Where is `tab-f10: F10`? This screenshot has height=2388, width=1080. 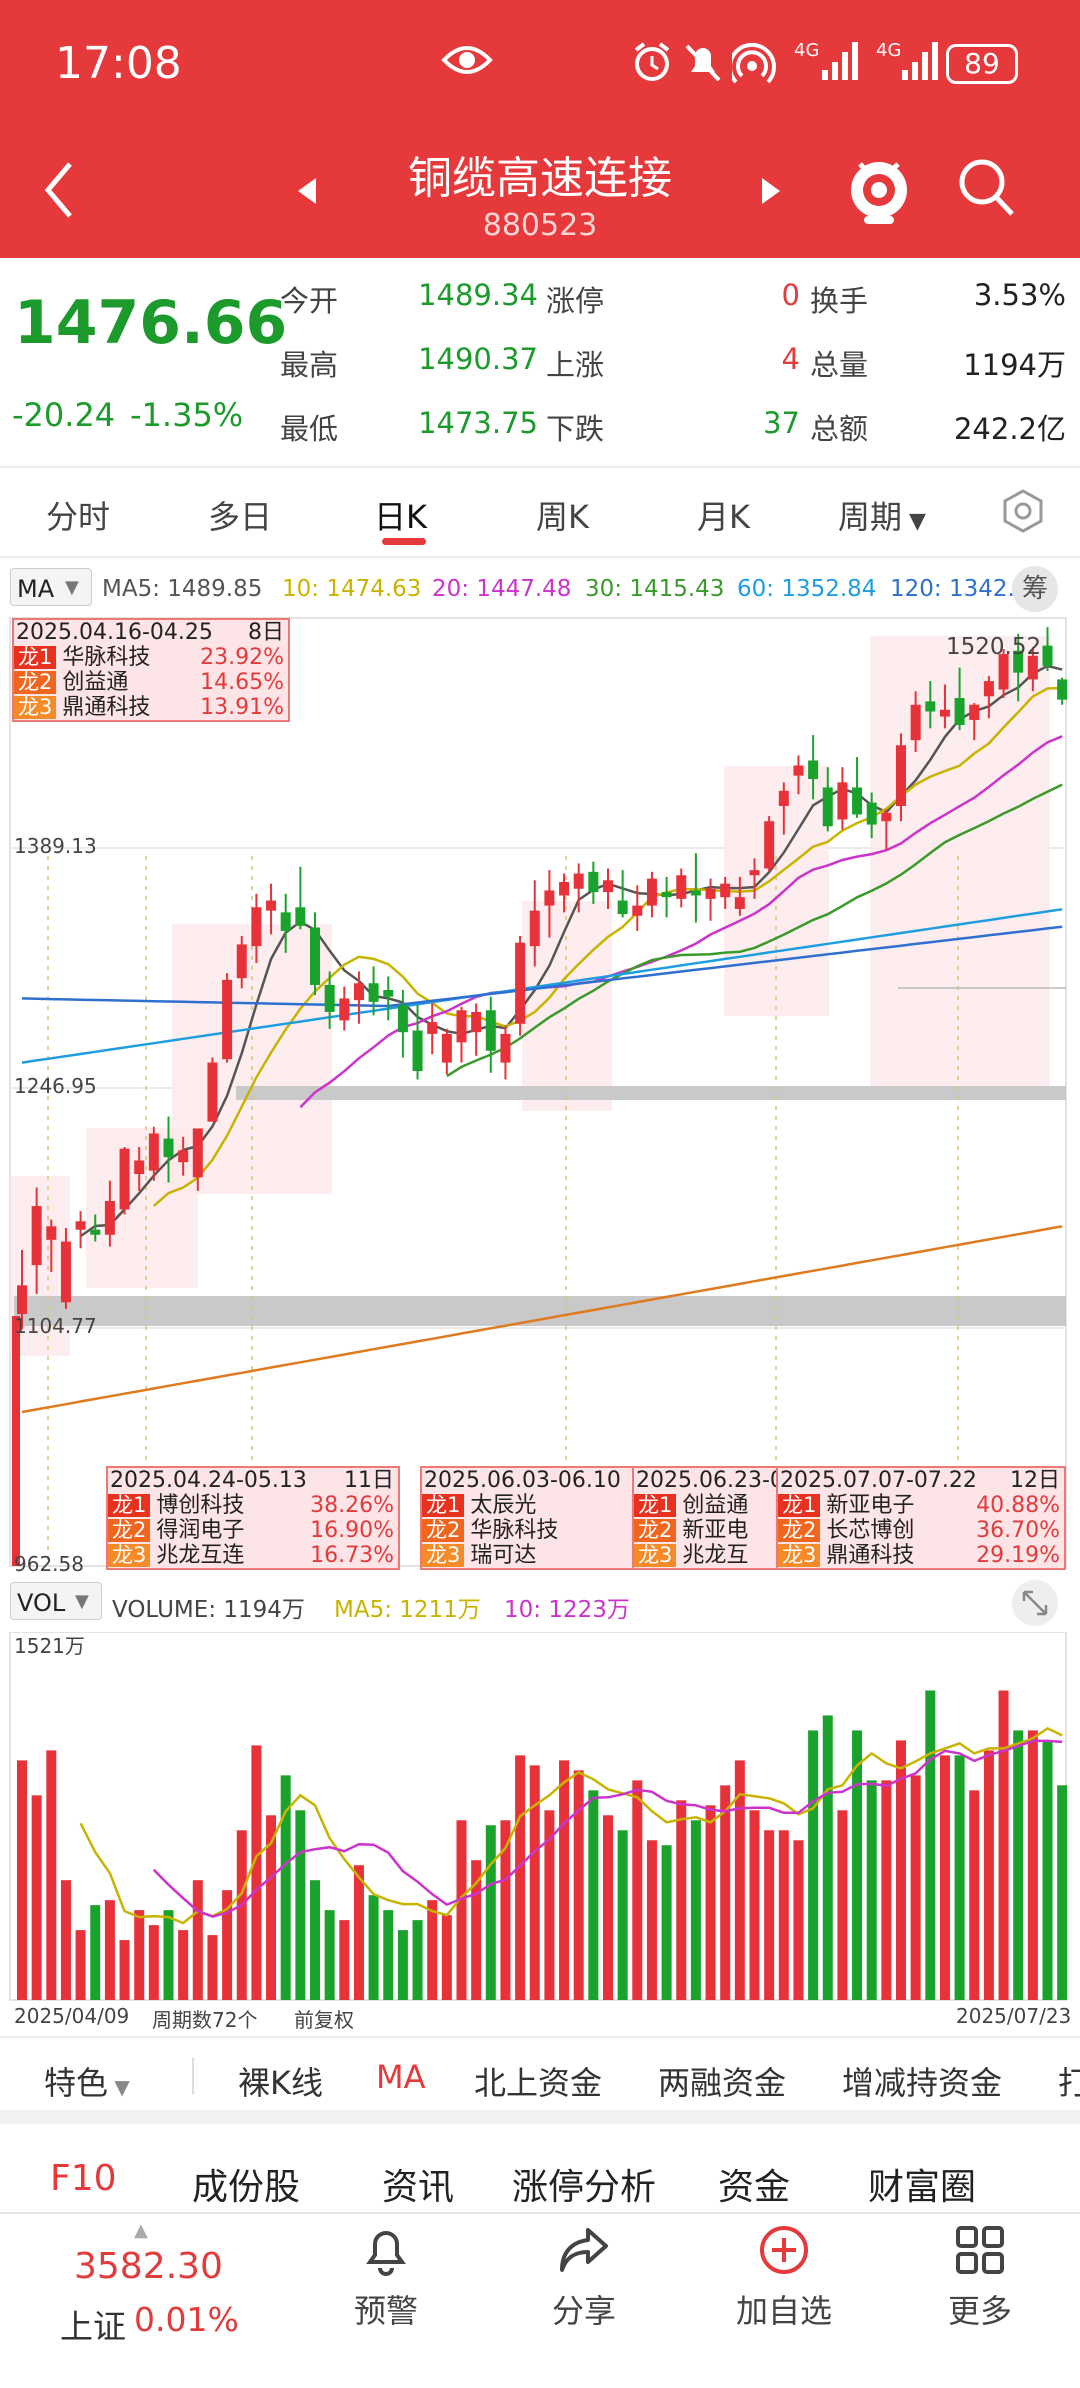
tab-f10: F10 is located at coordinates (83, 2178).